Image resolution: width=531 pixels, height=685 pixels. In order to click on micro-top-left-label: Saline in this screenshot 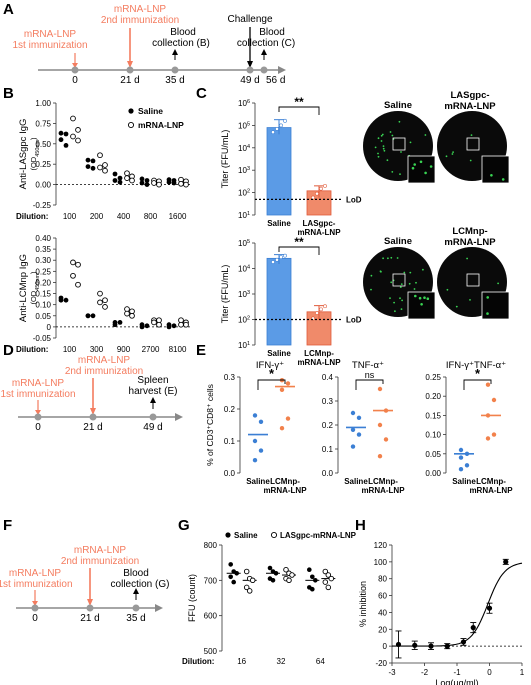, I will do `click(398, 105)`.